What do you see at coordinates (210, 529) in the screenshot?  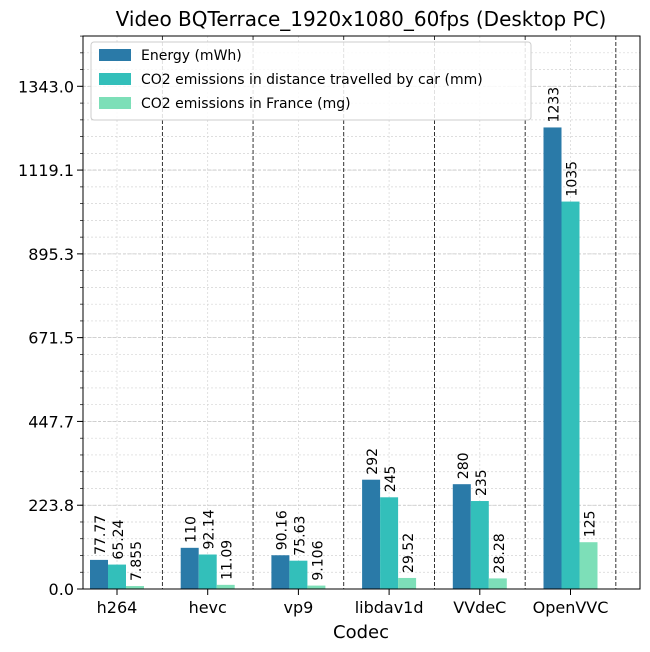 I see `bar-value-label: 92.14` at bounding box center [210, 529].